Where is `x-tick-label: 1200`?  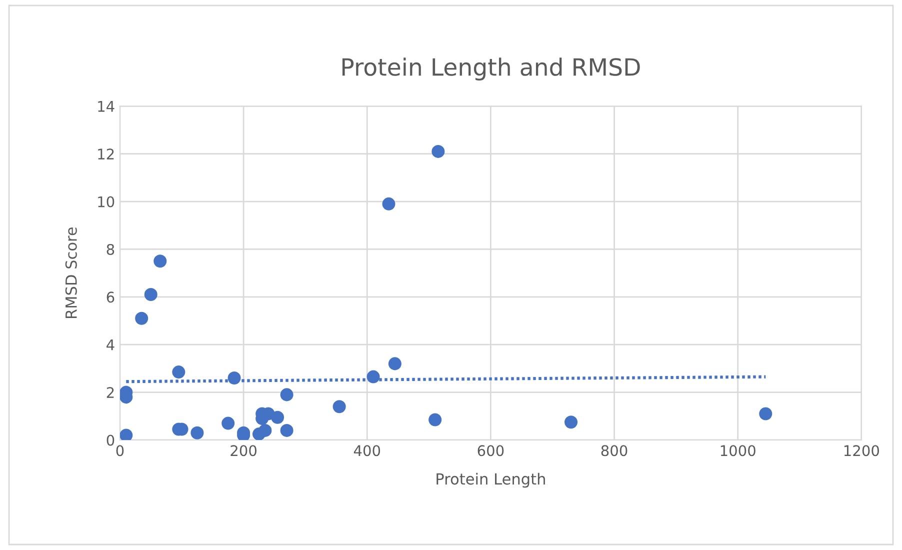
x-tick-label: 1200 is located at coordinates (861, 450).